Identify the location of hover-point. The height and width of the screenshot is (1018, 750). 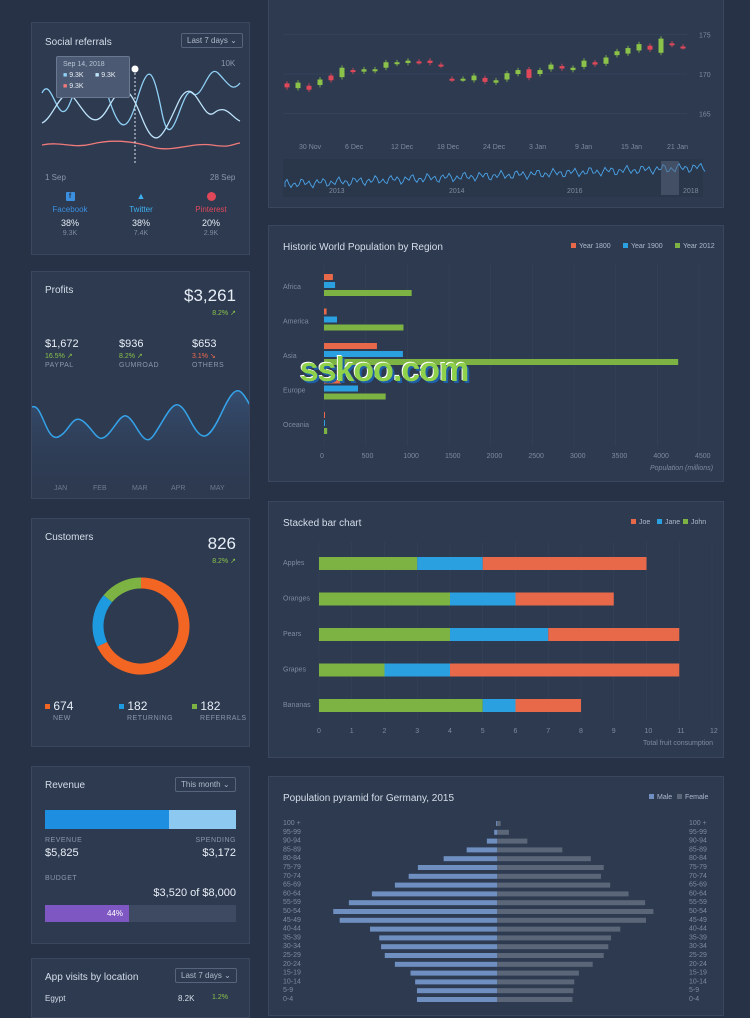
(135, 69).